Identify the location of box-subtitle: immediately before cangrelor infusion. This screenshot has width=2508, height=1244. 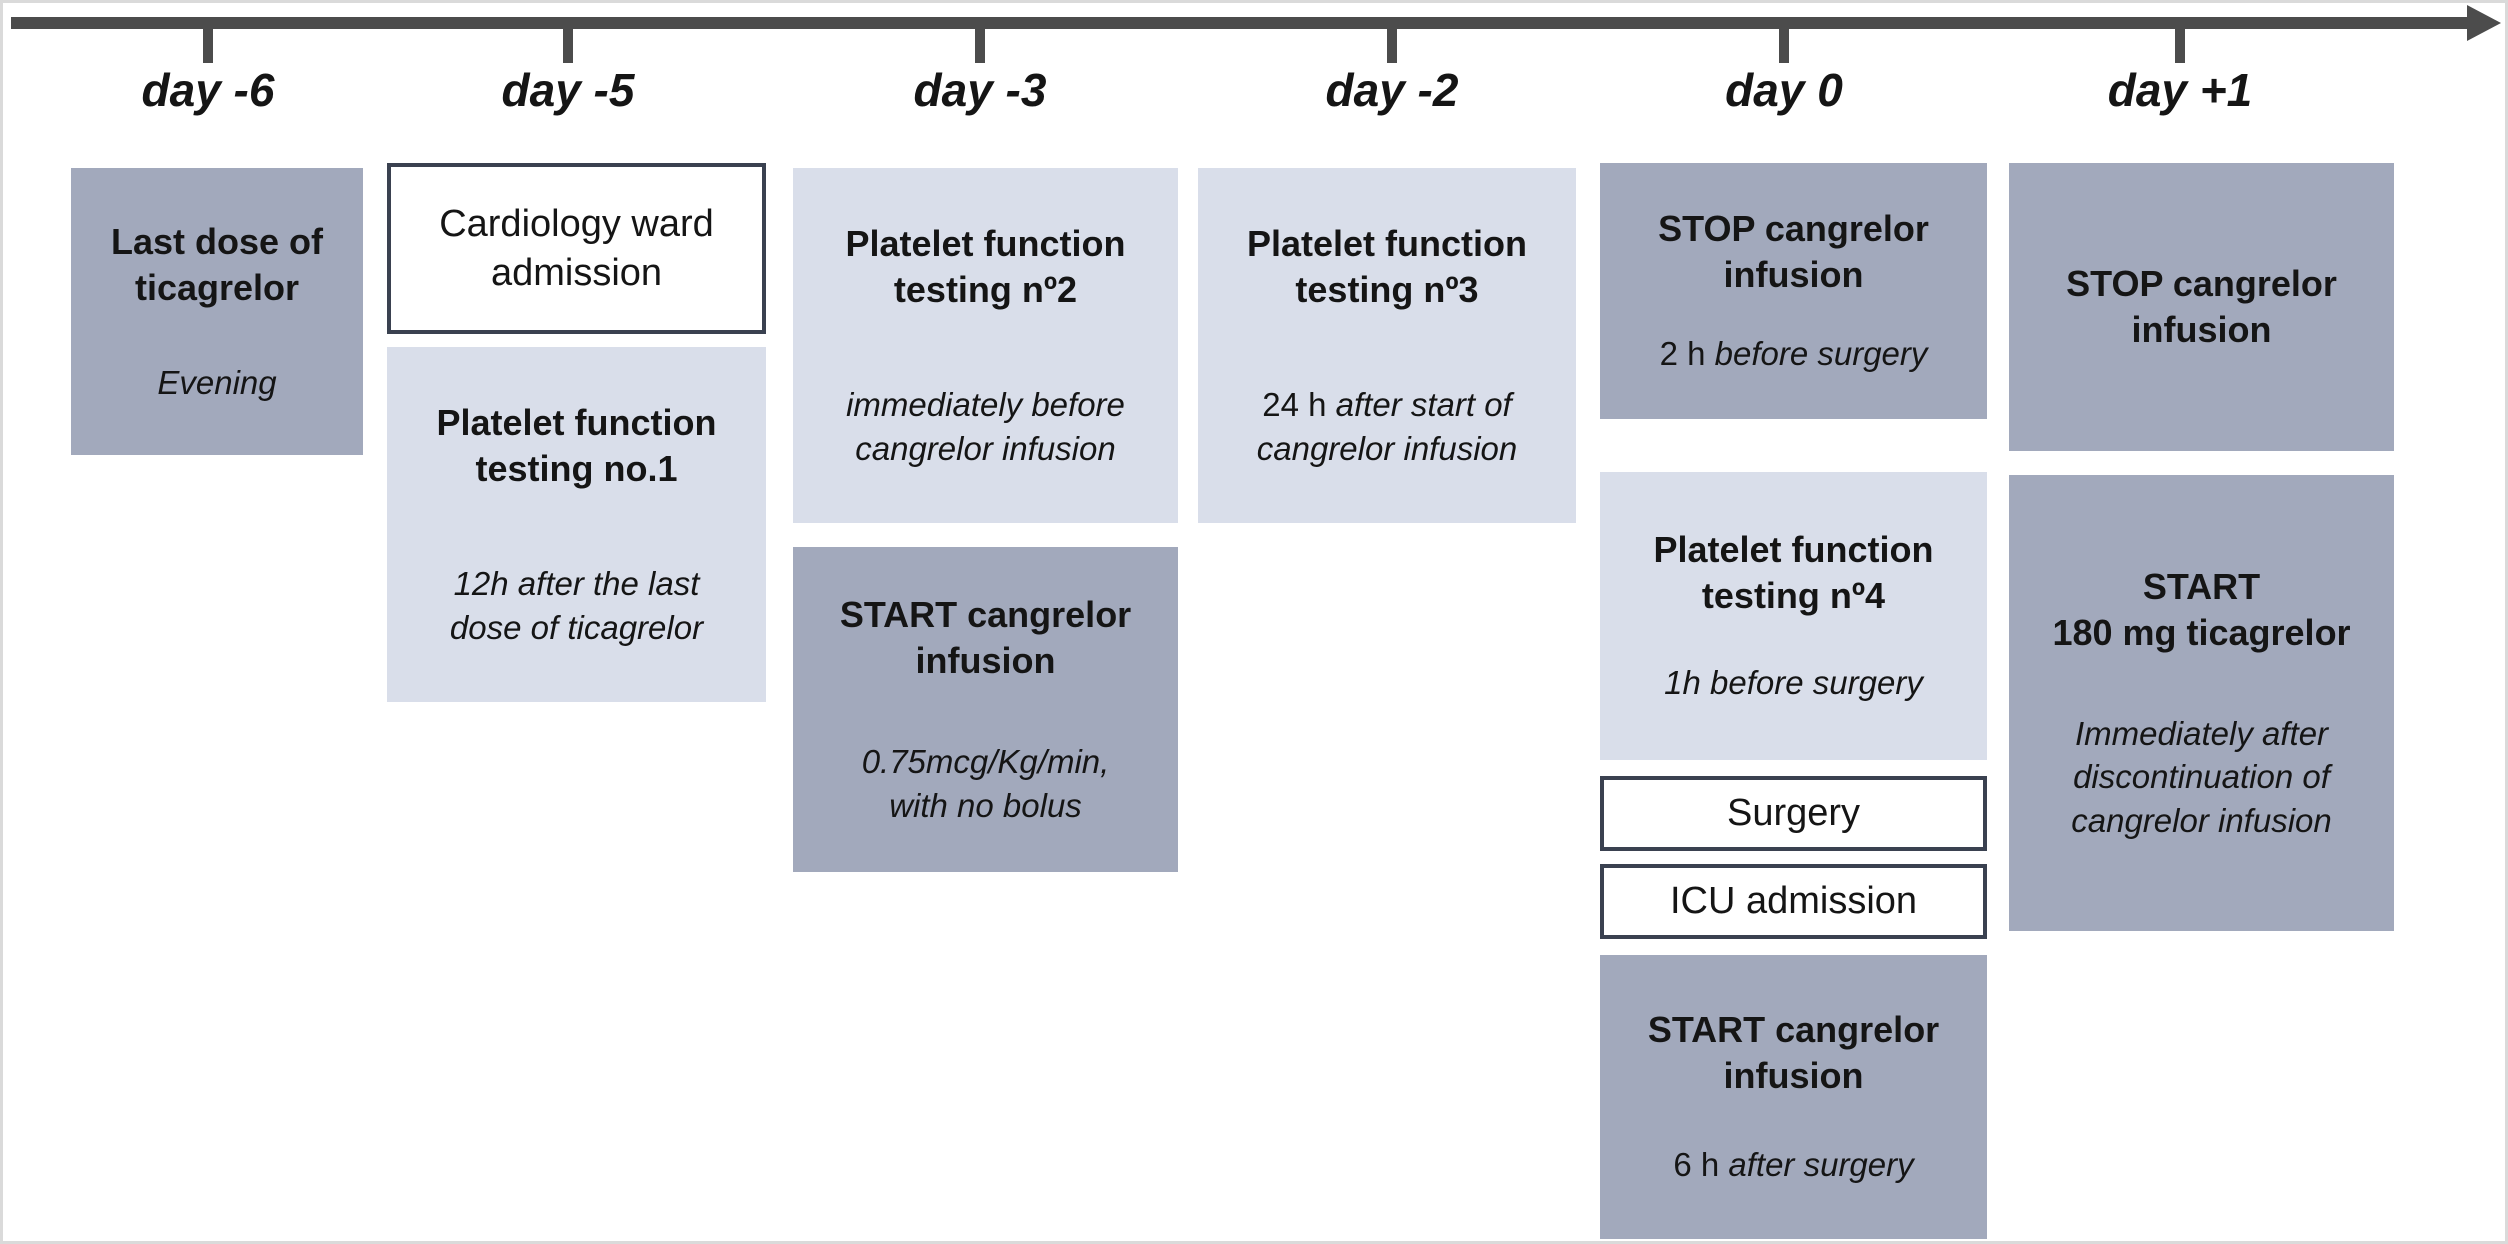
(985, 426).